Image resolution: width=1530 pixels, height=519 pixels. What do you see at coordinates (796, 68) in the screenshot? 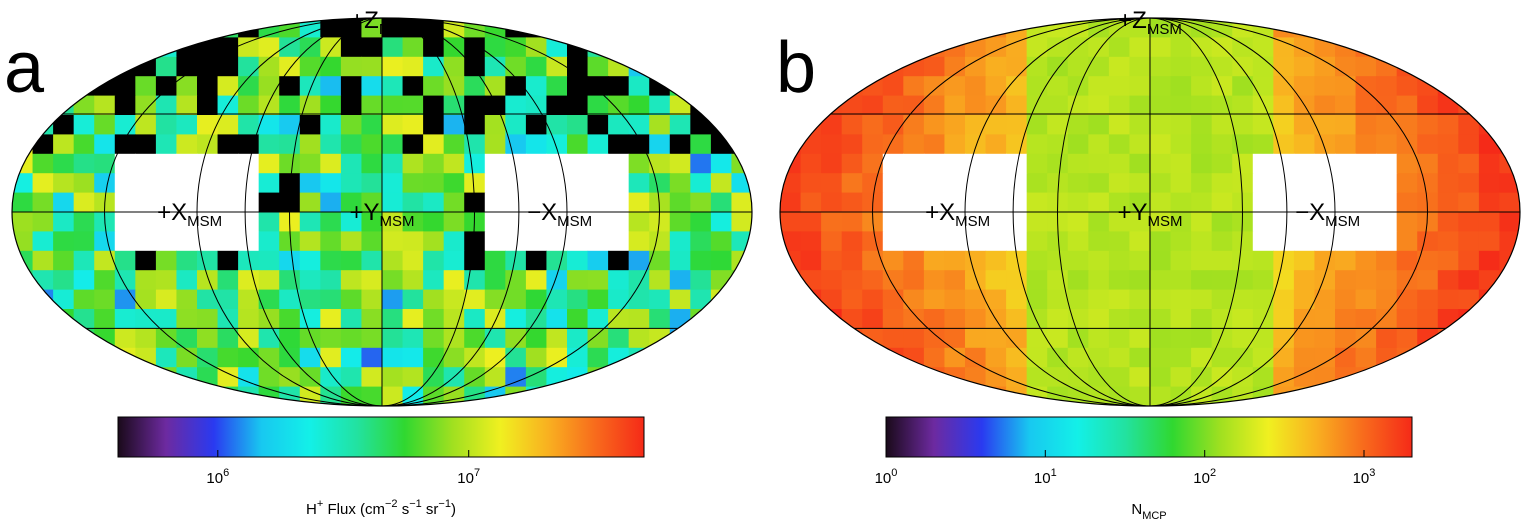
I see `panel-label: b` at bounding box center [796, 68].